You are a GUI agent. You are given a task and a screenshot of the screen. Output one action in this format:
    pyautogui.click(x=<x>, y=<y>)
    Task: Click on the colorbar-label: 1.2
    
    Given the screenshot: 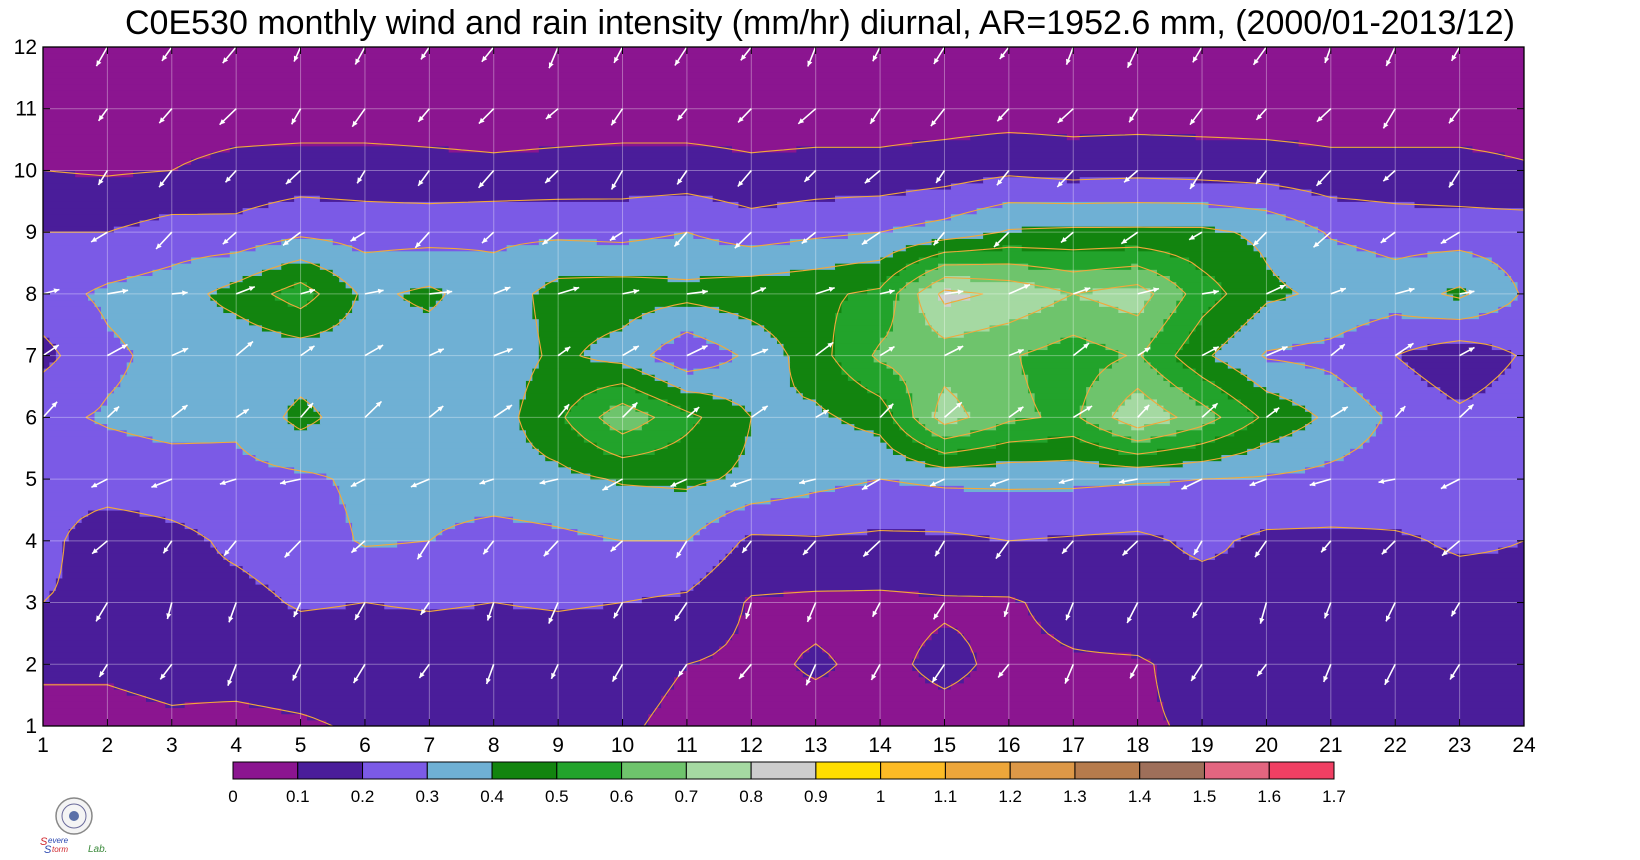 What is the action you would take?
    pyautogui.click(x=1010, y=796)
    